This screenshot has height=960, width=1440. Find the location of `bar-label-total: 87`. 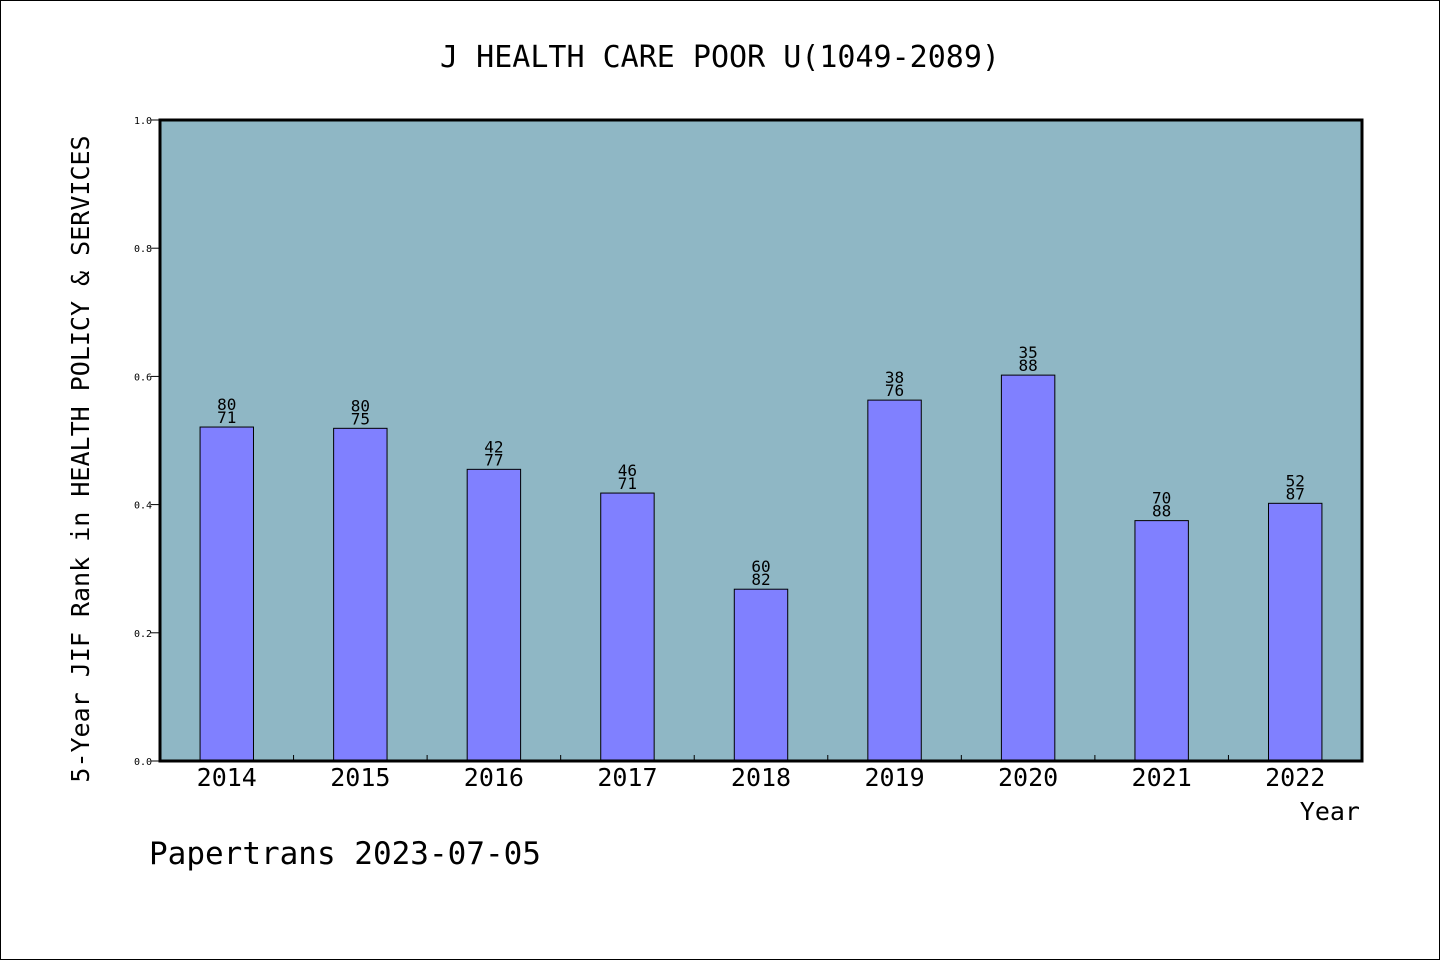

bar-label-total: 87 is located at coordinates (1295, 493).